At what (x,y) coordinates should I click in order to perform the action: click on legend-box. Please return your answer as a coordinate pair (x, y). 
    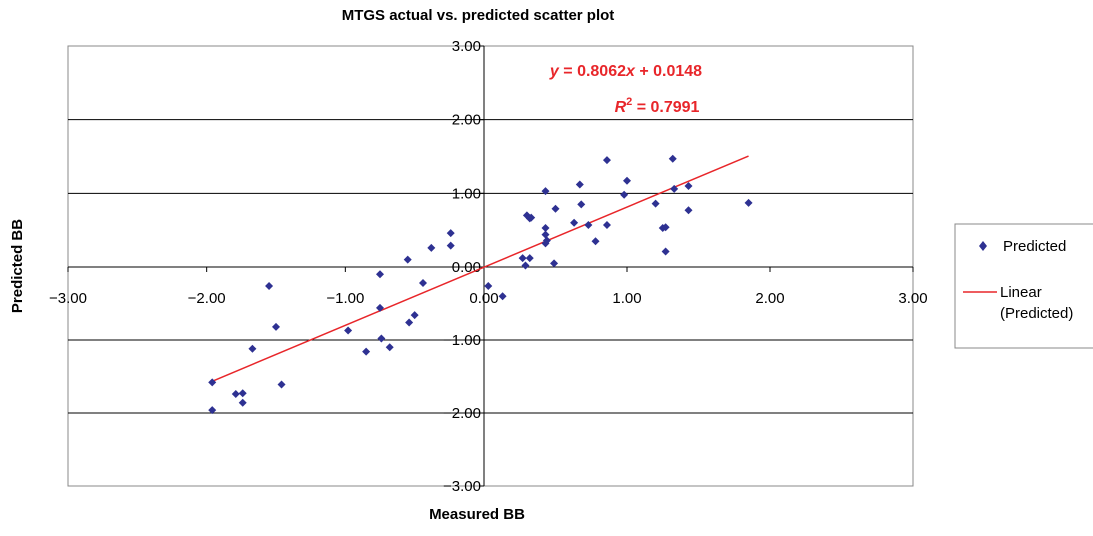
    Looking at the image, I should click on (1023, 286).